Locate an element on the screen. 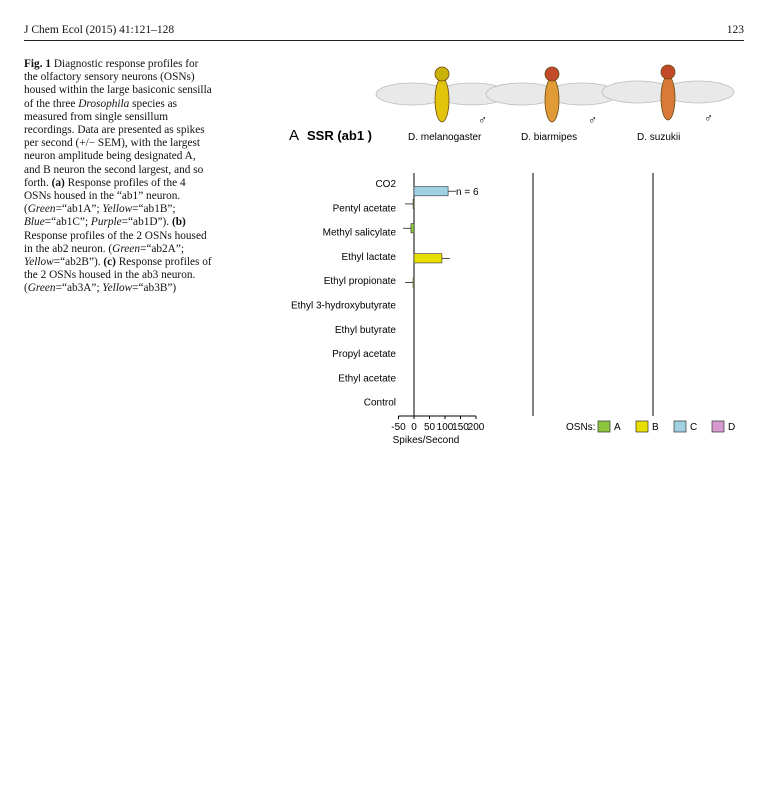 The height and width of the screenshot is (811, 764). panel-letter: A is located at coordinates (294, 135).